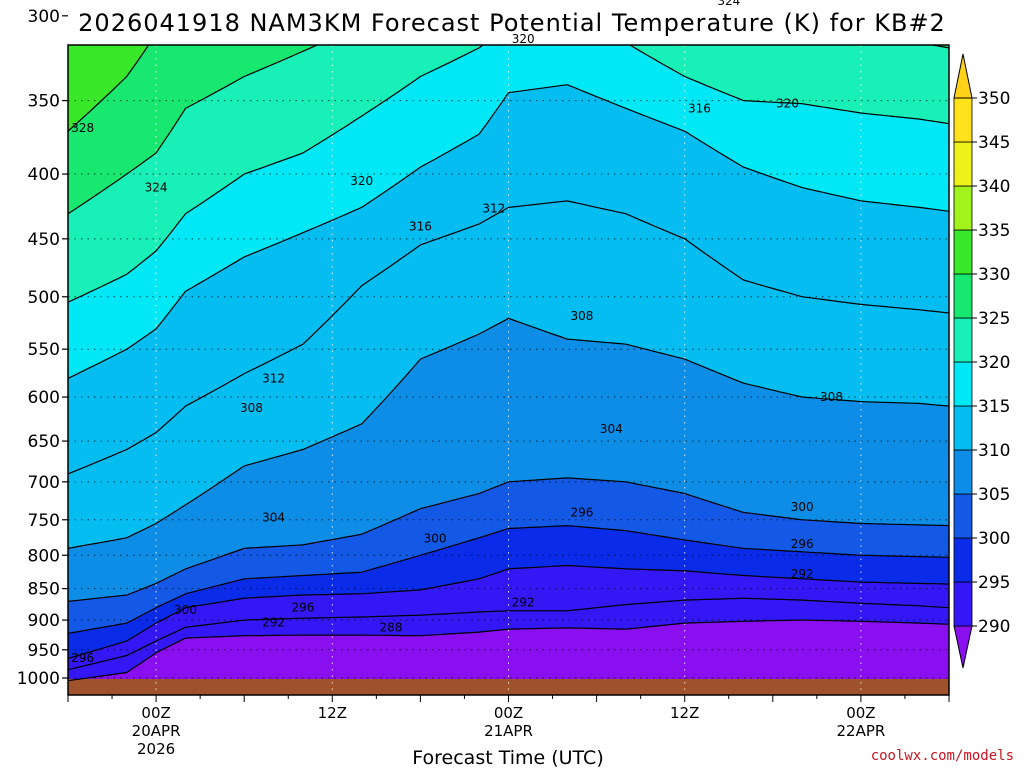 Image resolution: width=1024 pixels, height=768 pixels. I want to click on y-tick-label-950: 950, so click(44, 651).